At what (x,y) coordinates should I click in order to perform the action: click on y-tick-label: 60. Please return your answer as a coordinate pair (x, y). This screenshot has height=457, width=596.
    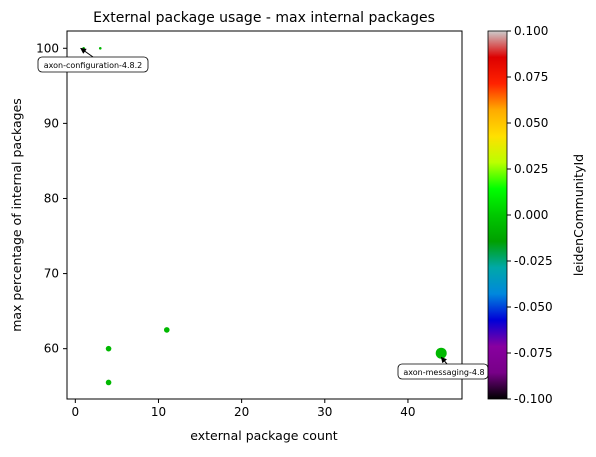
    Looking at the image, I should click on (51, 349).